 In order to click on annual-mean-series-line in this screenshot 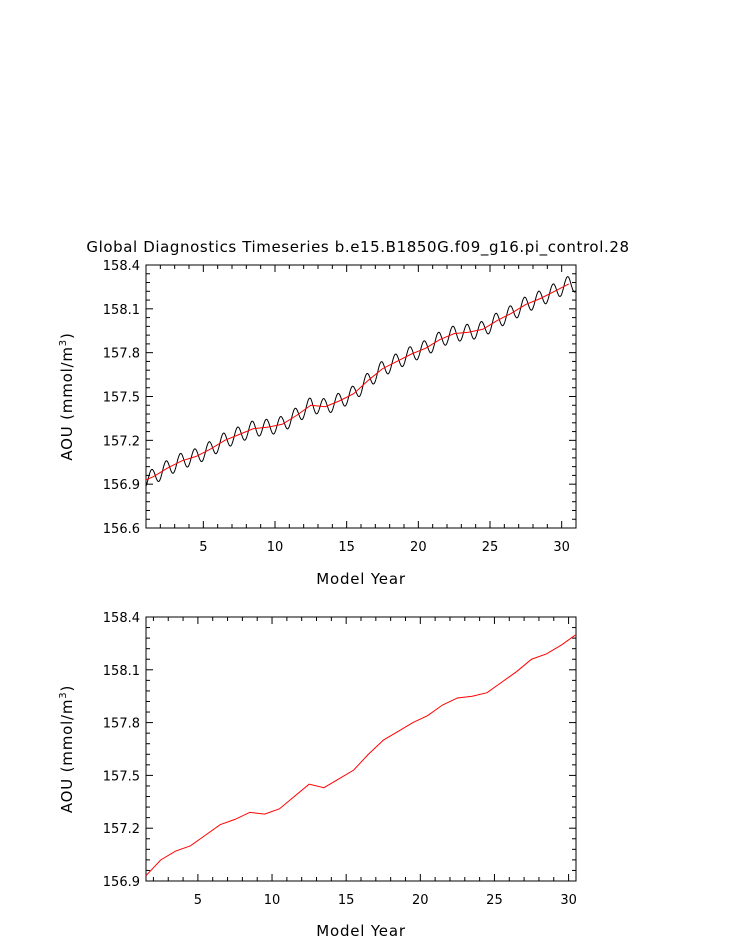, I will do `click(357, 382)`.